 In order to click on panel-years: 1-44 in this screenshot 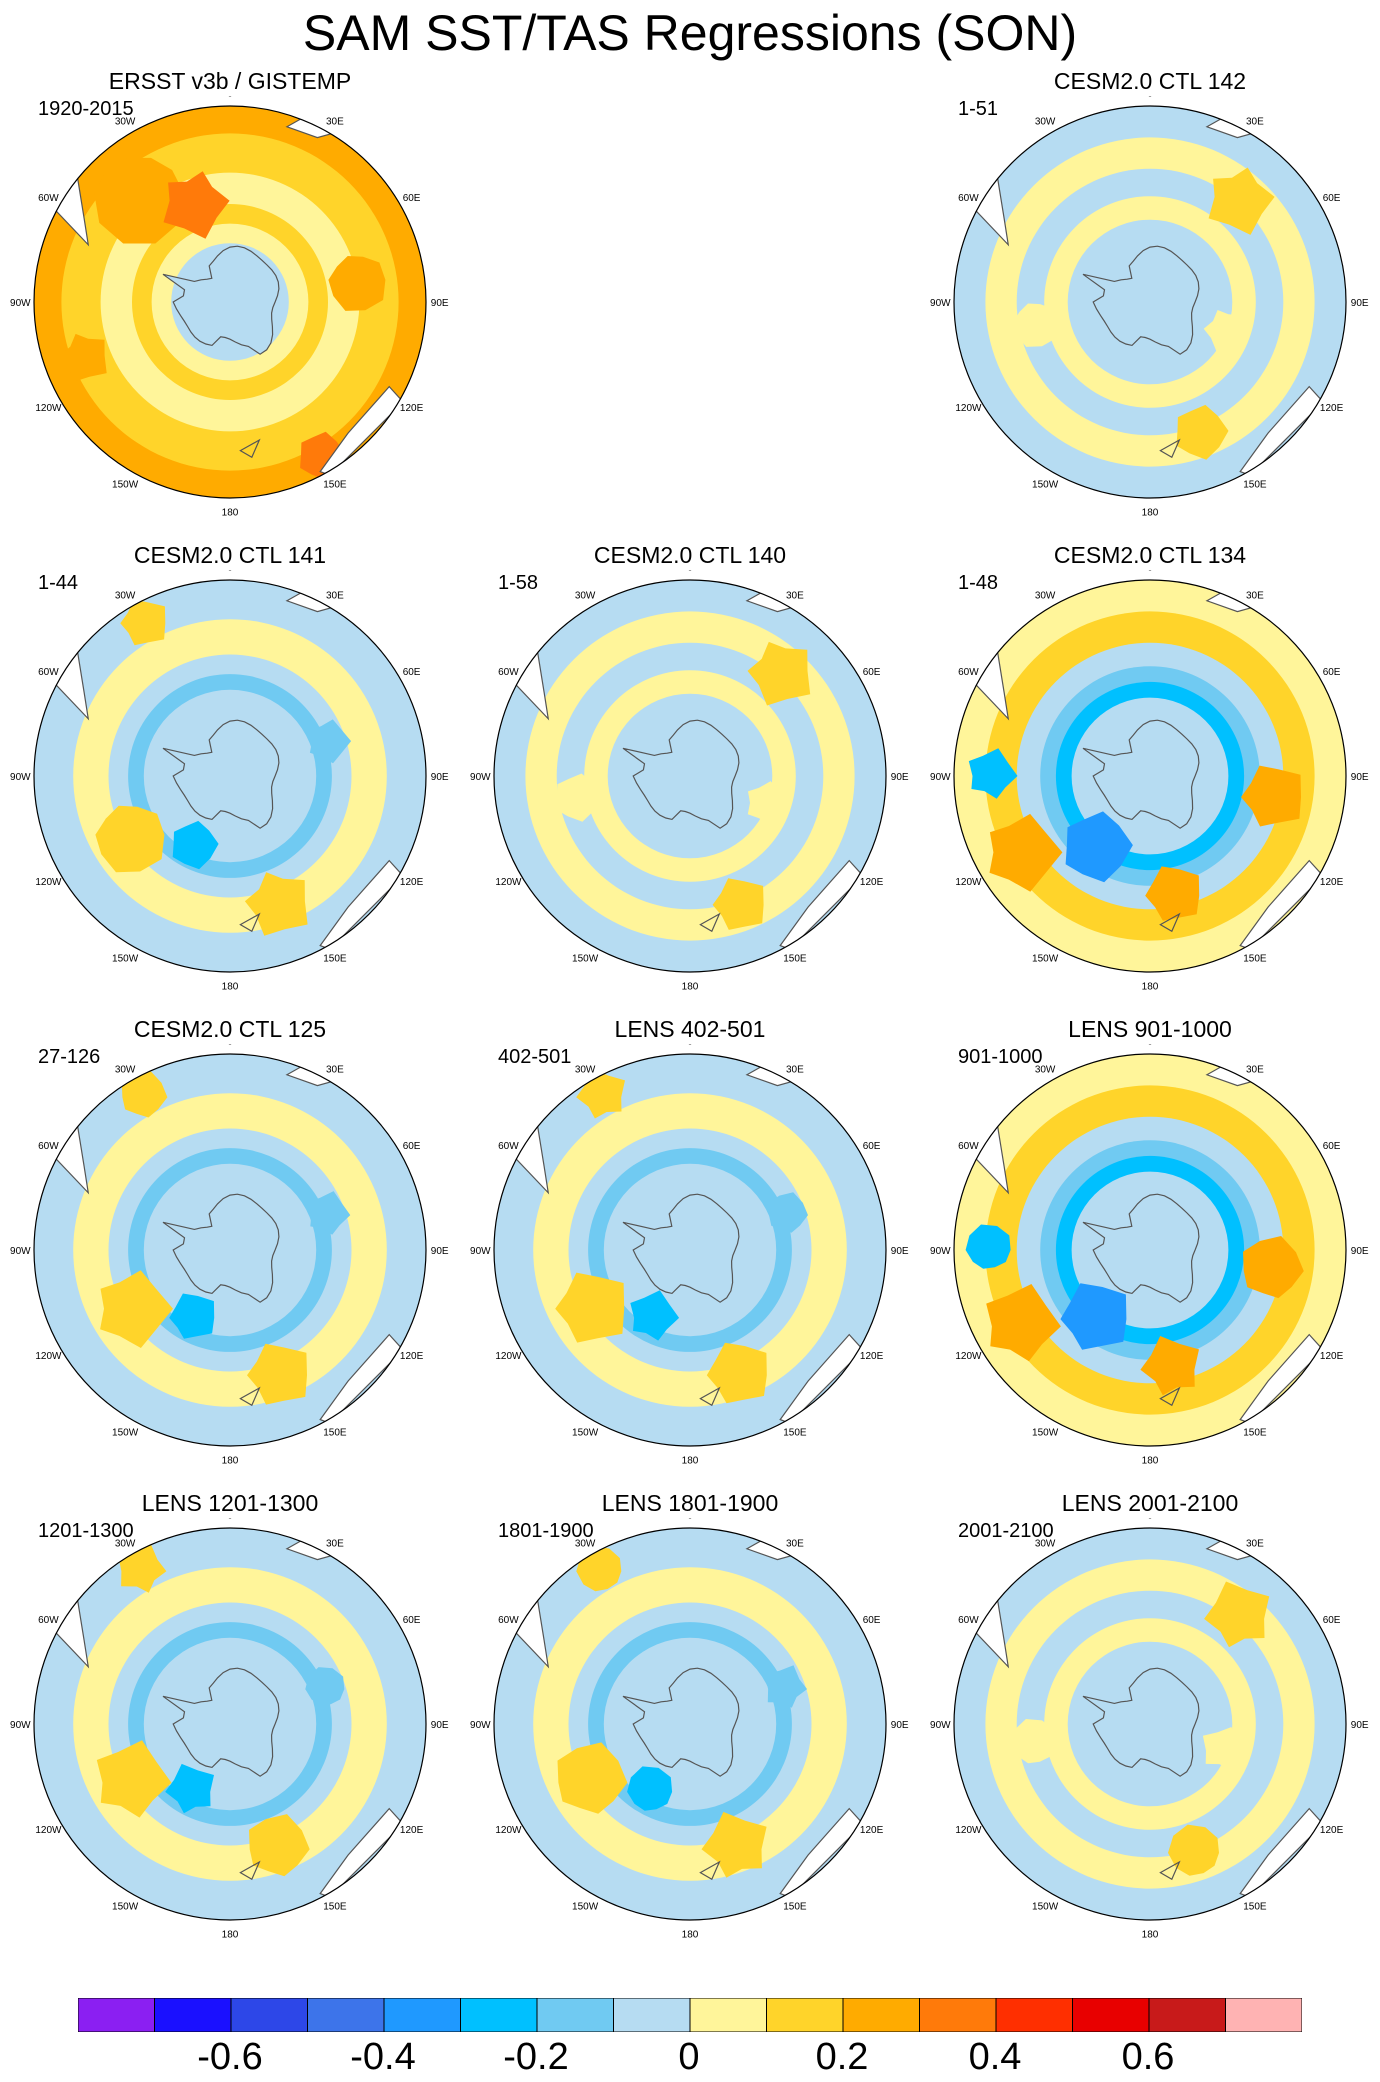, I will do `click(58, 583)`.